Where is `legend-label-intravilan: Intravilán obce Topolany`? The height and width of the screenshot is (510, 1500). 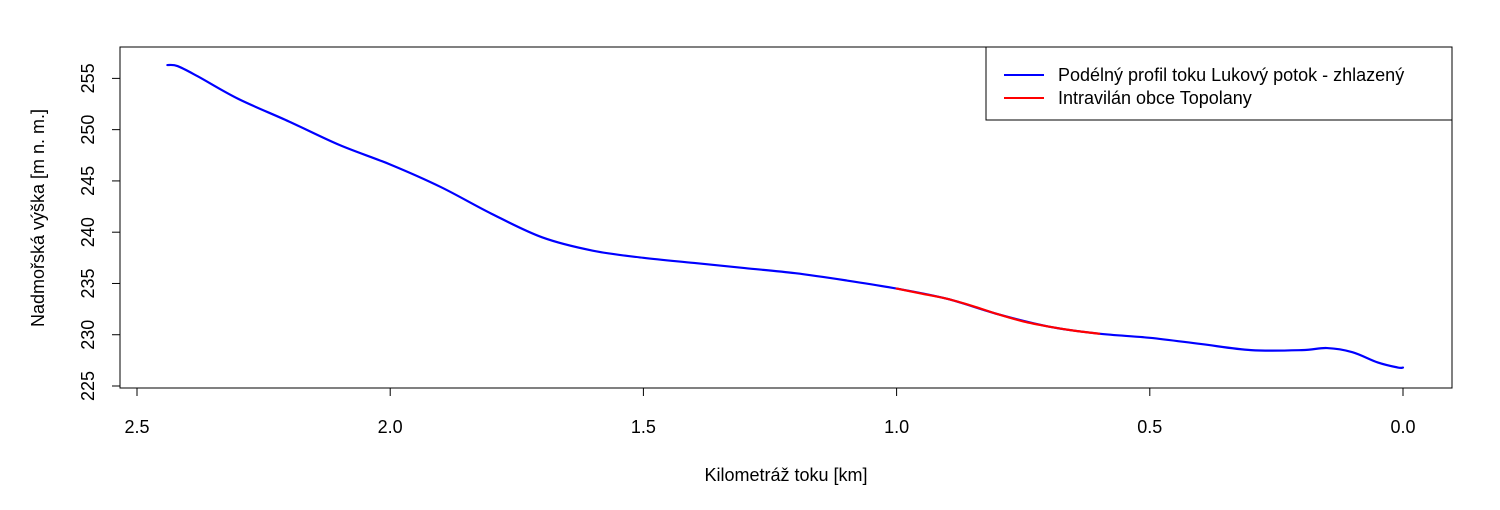
legend-label-intravilan: Intravilán obce Topolany is located at coordinates (1155, 98).